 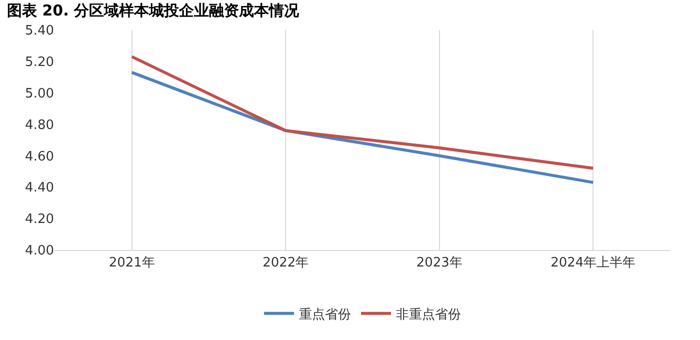 What do you see at coordinates (39, 125) in the screenshot?
I see `y-tick-label: 4.80` at bounding box center [39, 125].